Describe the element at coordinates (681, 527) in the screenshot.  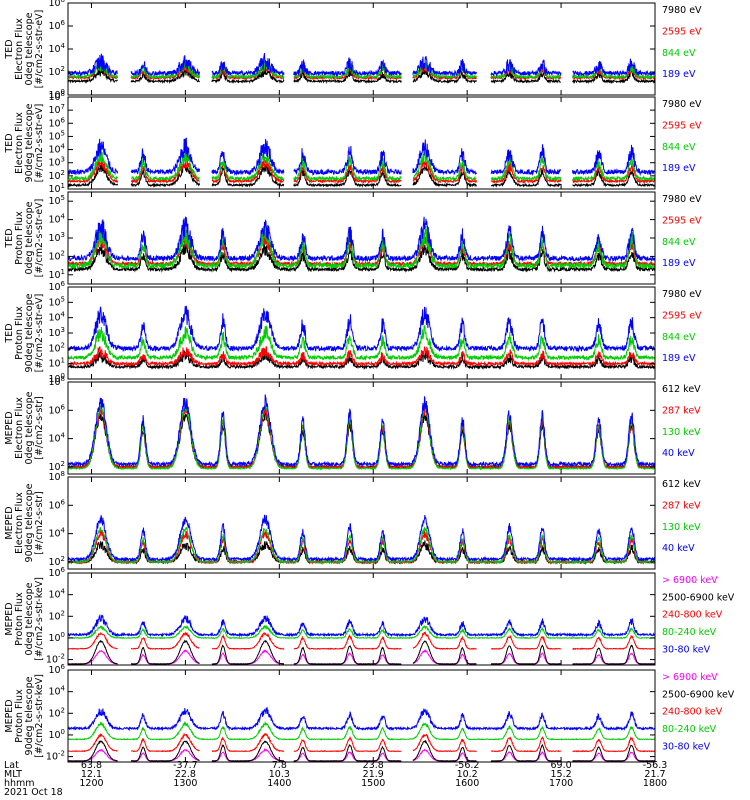
I see `legend-entry: 130 keV` at that location.